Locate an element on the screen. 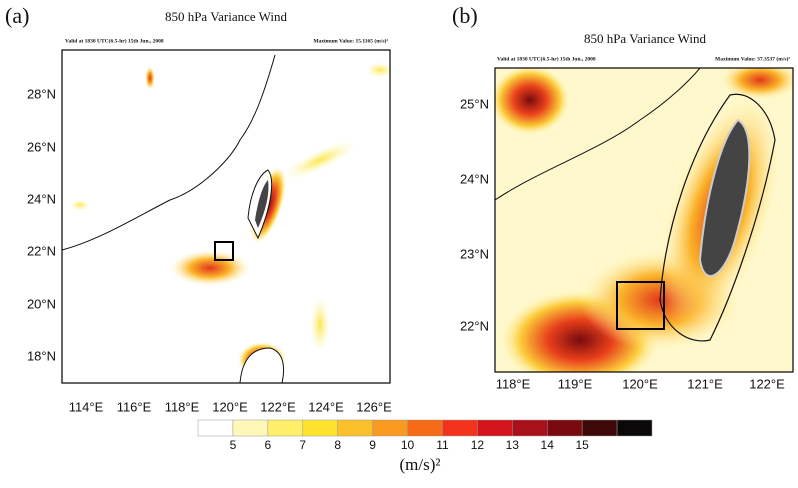 This screenshot has height=488, width=798. colorbar-label: 11 is located at coordinates (442, 445).